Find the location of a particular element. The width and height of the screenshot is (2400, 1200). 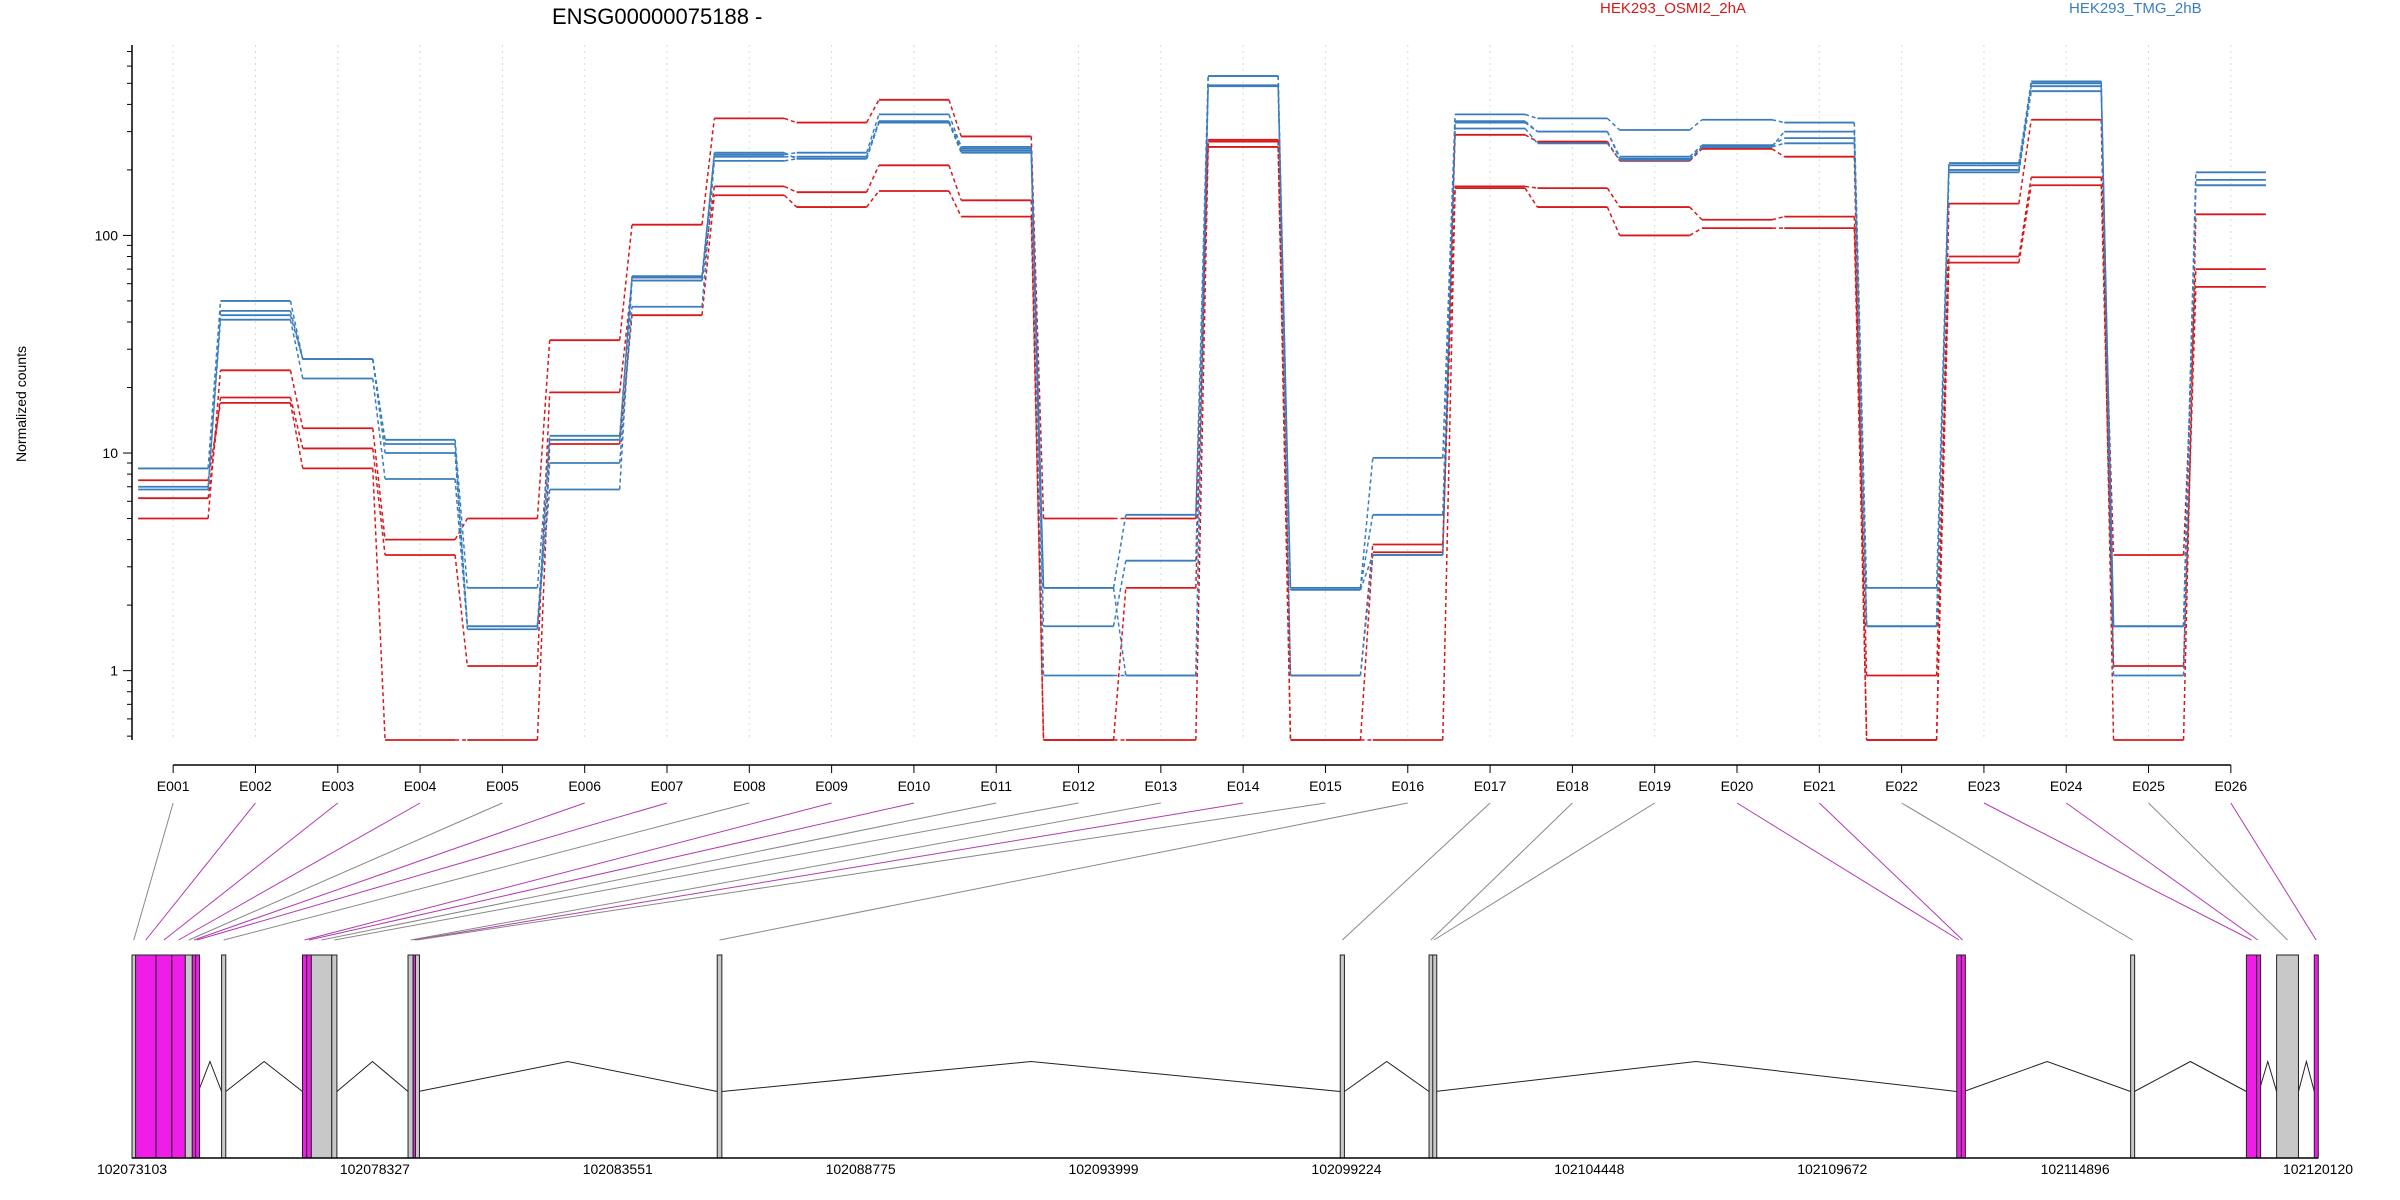

link-E015 is located at coordinates (871, 871).